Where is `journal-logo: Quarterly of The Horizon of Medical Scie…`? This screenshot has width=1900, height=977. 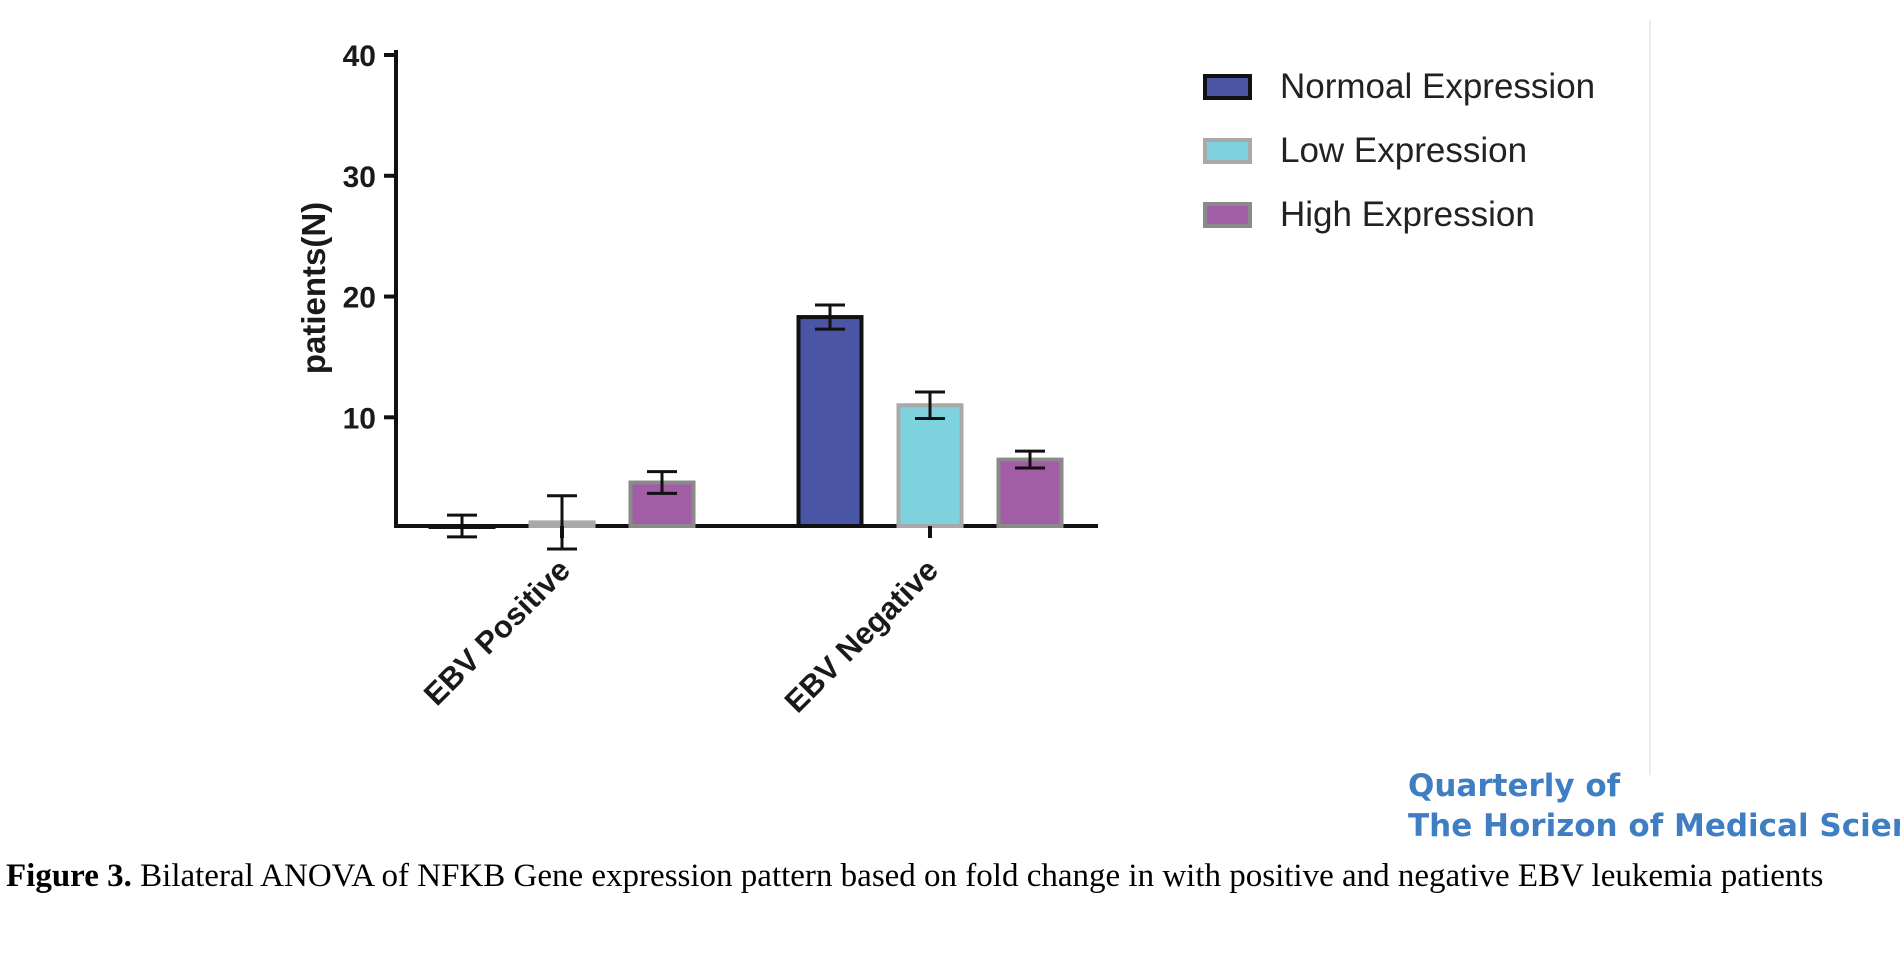 journal-logo: Quarterly of The Horizon of Medical Scie… is located at coordinates (1654, 806).